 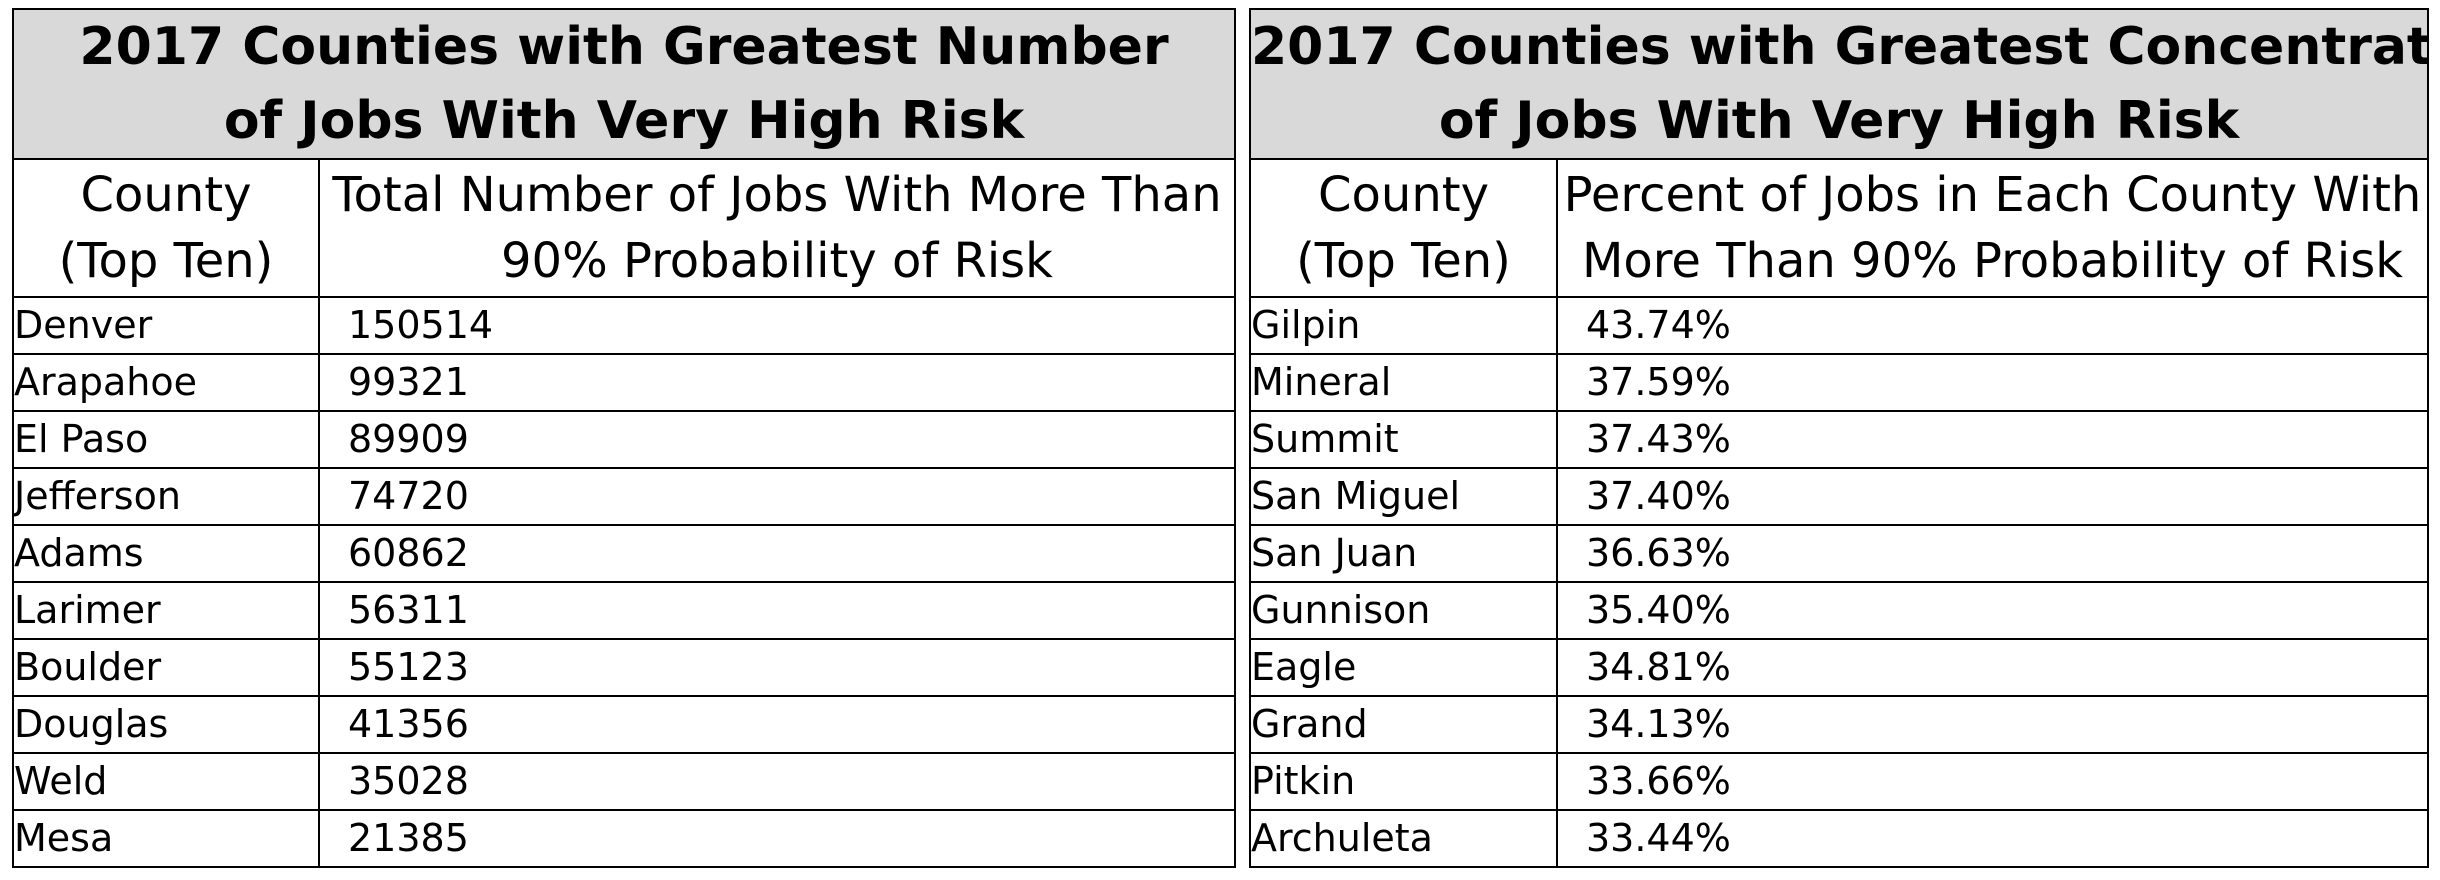 I want to click on table-row: Eagle 34.81%, so click(x=1839, y=667).